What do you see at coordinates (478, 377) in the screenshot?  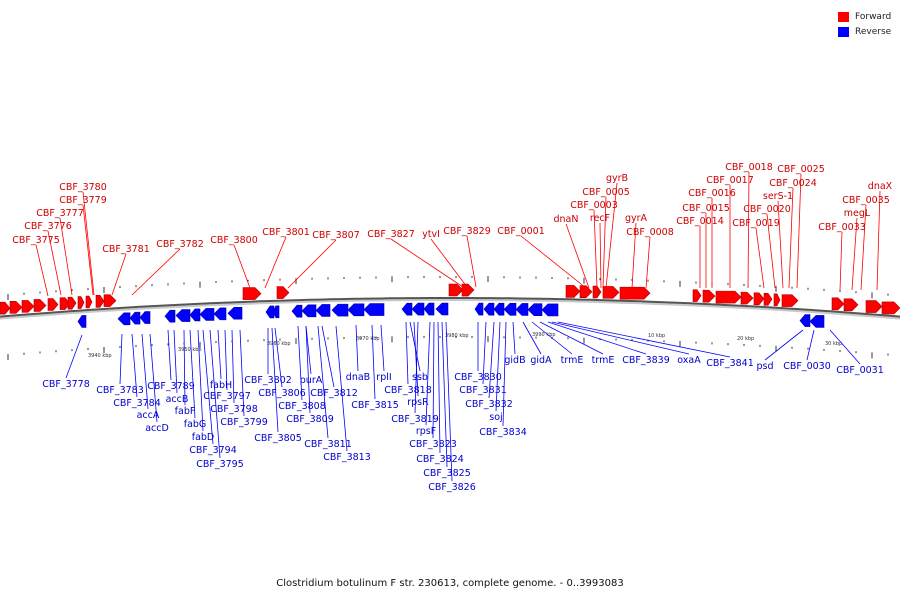 I see `reverse-gene-label: CBF_3830` at bounding box center [478, 377].